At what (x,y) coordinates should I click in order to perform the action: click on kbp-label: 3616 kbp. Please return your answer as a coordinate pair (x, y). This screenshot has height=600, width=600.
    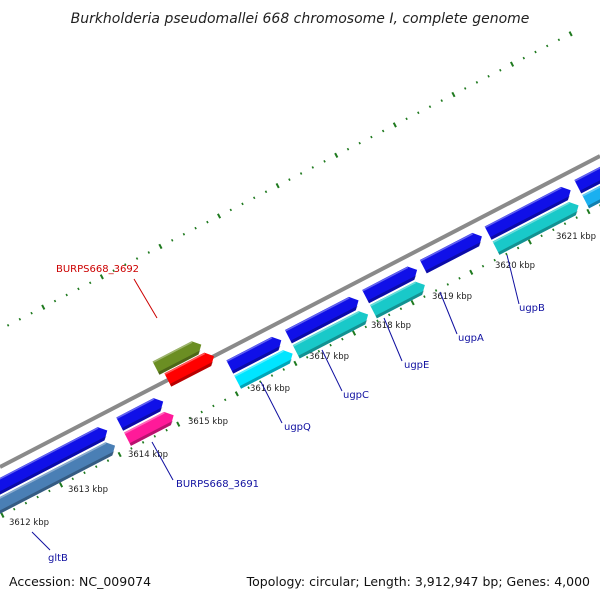
    Looking at the image, I should click on (270, 389).